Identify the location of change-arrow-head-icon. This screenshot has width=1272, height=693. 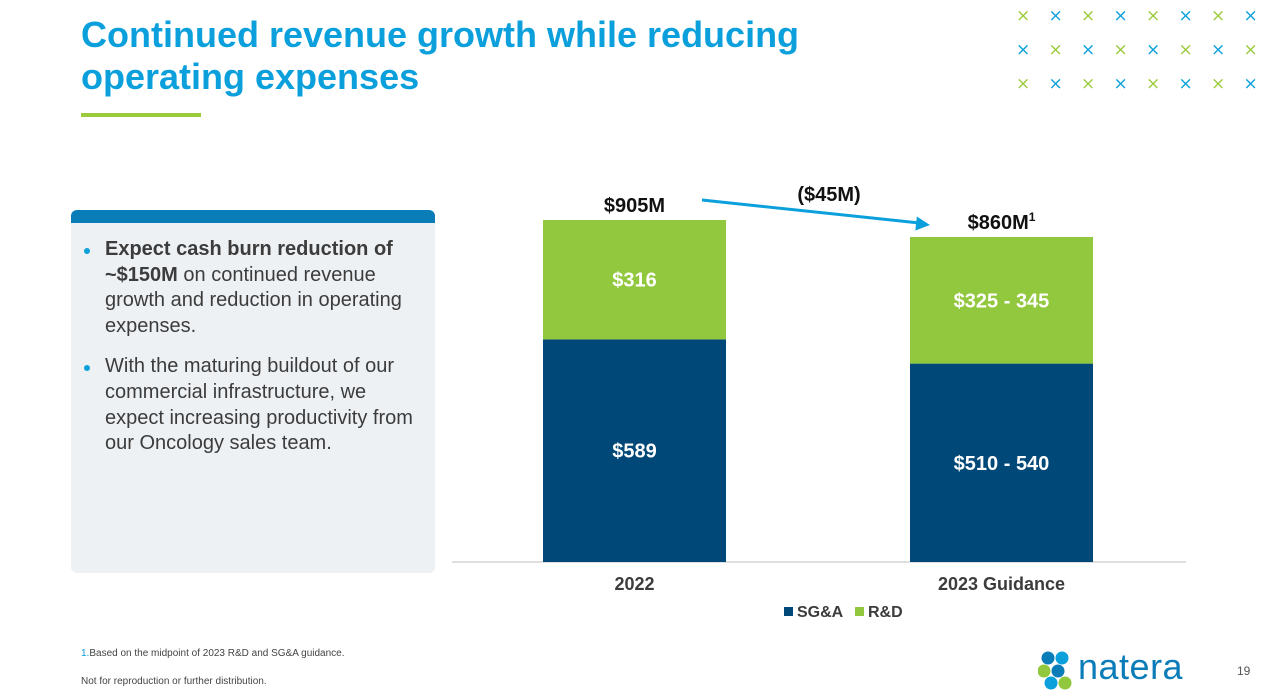
(922, 223).